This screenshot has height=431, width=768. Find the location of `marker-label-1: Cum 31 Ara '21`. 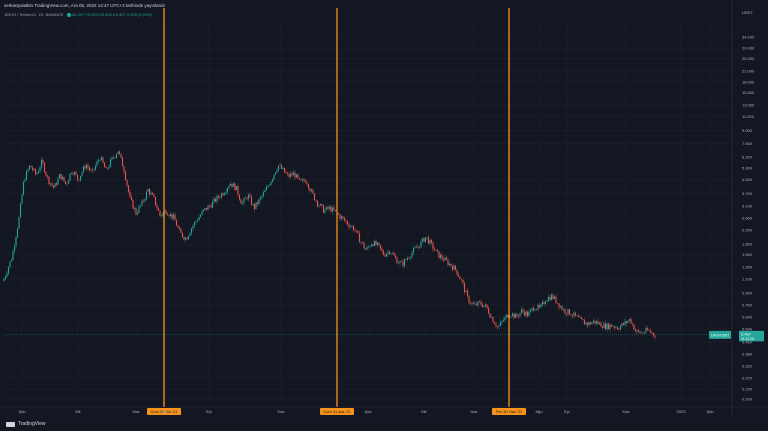

marker-label-1: Cum 31 Ara '21 is located at coordinates (337, 411).